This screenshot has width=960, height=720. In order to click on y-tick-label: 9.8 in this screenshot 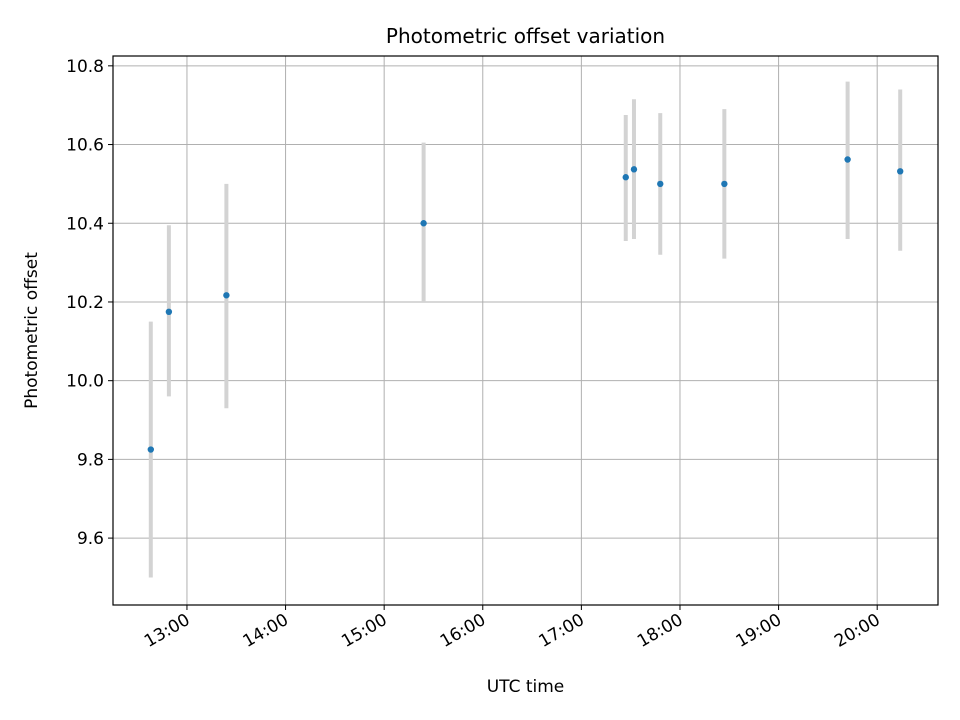, I will do `click(90, 460)`.